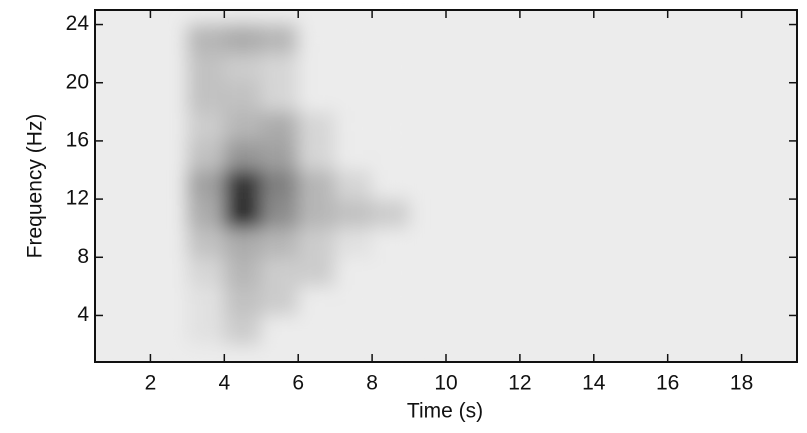 This screenshot has width=807, height=433. I want to click on x-tick-label: 4, so click(224, 383).